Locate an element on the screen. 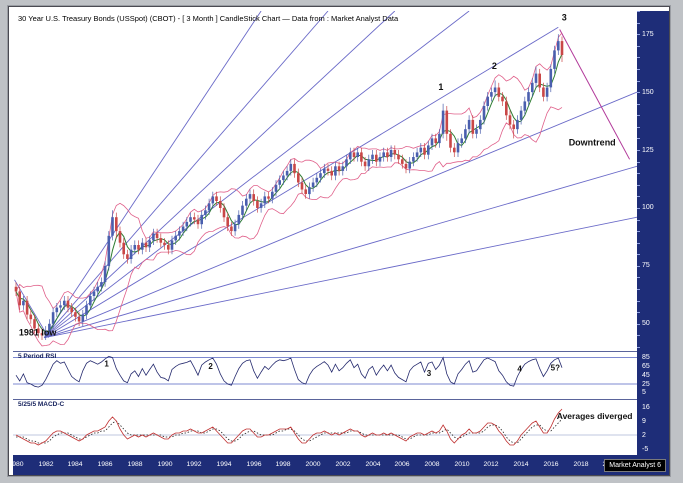  year-tick-label: 1984 is located at coordinates (75, 464).